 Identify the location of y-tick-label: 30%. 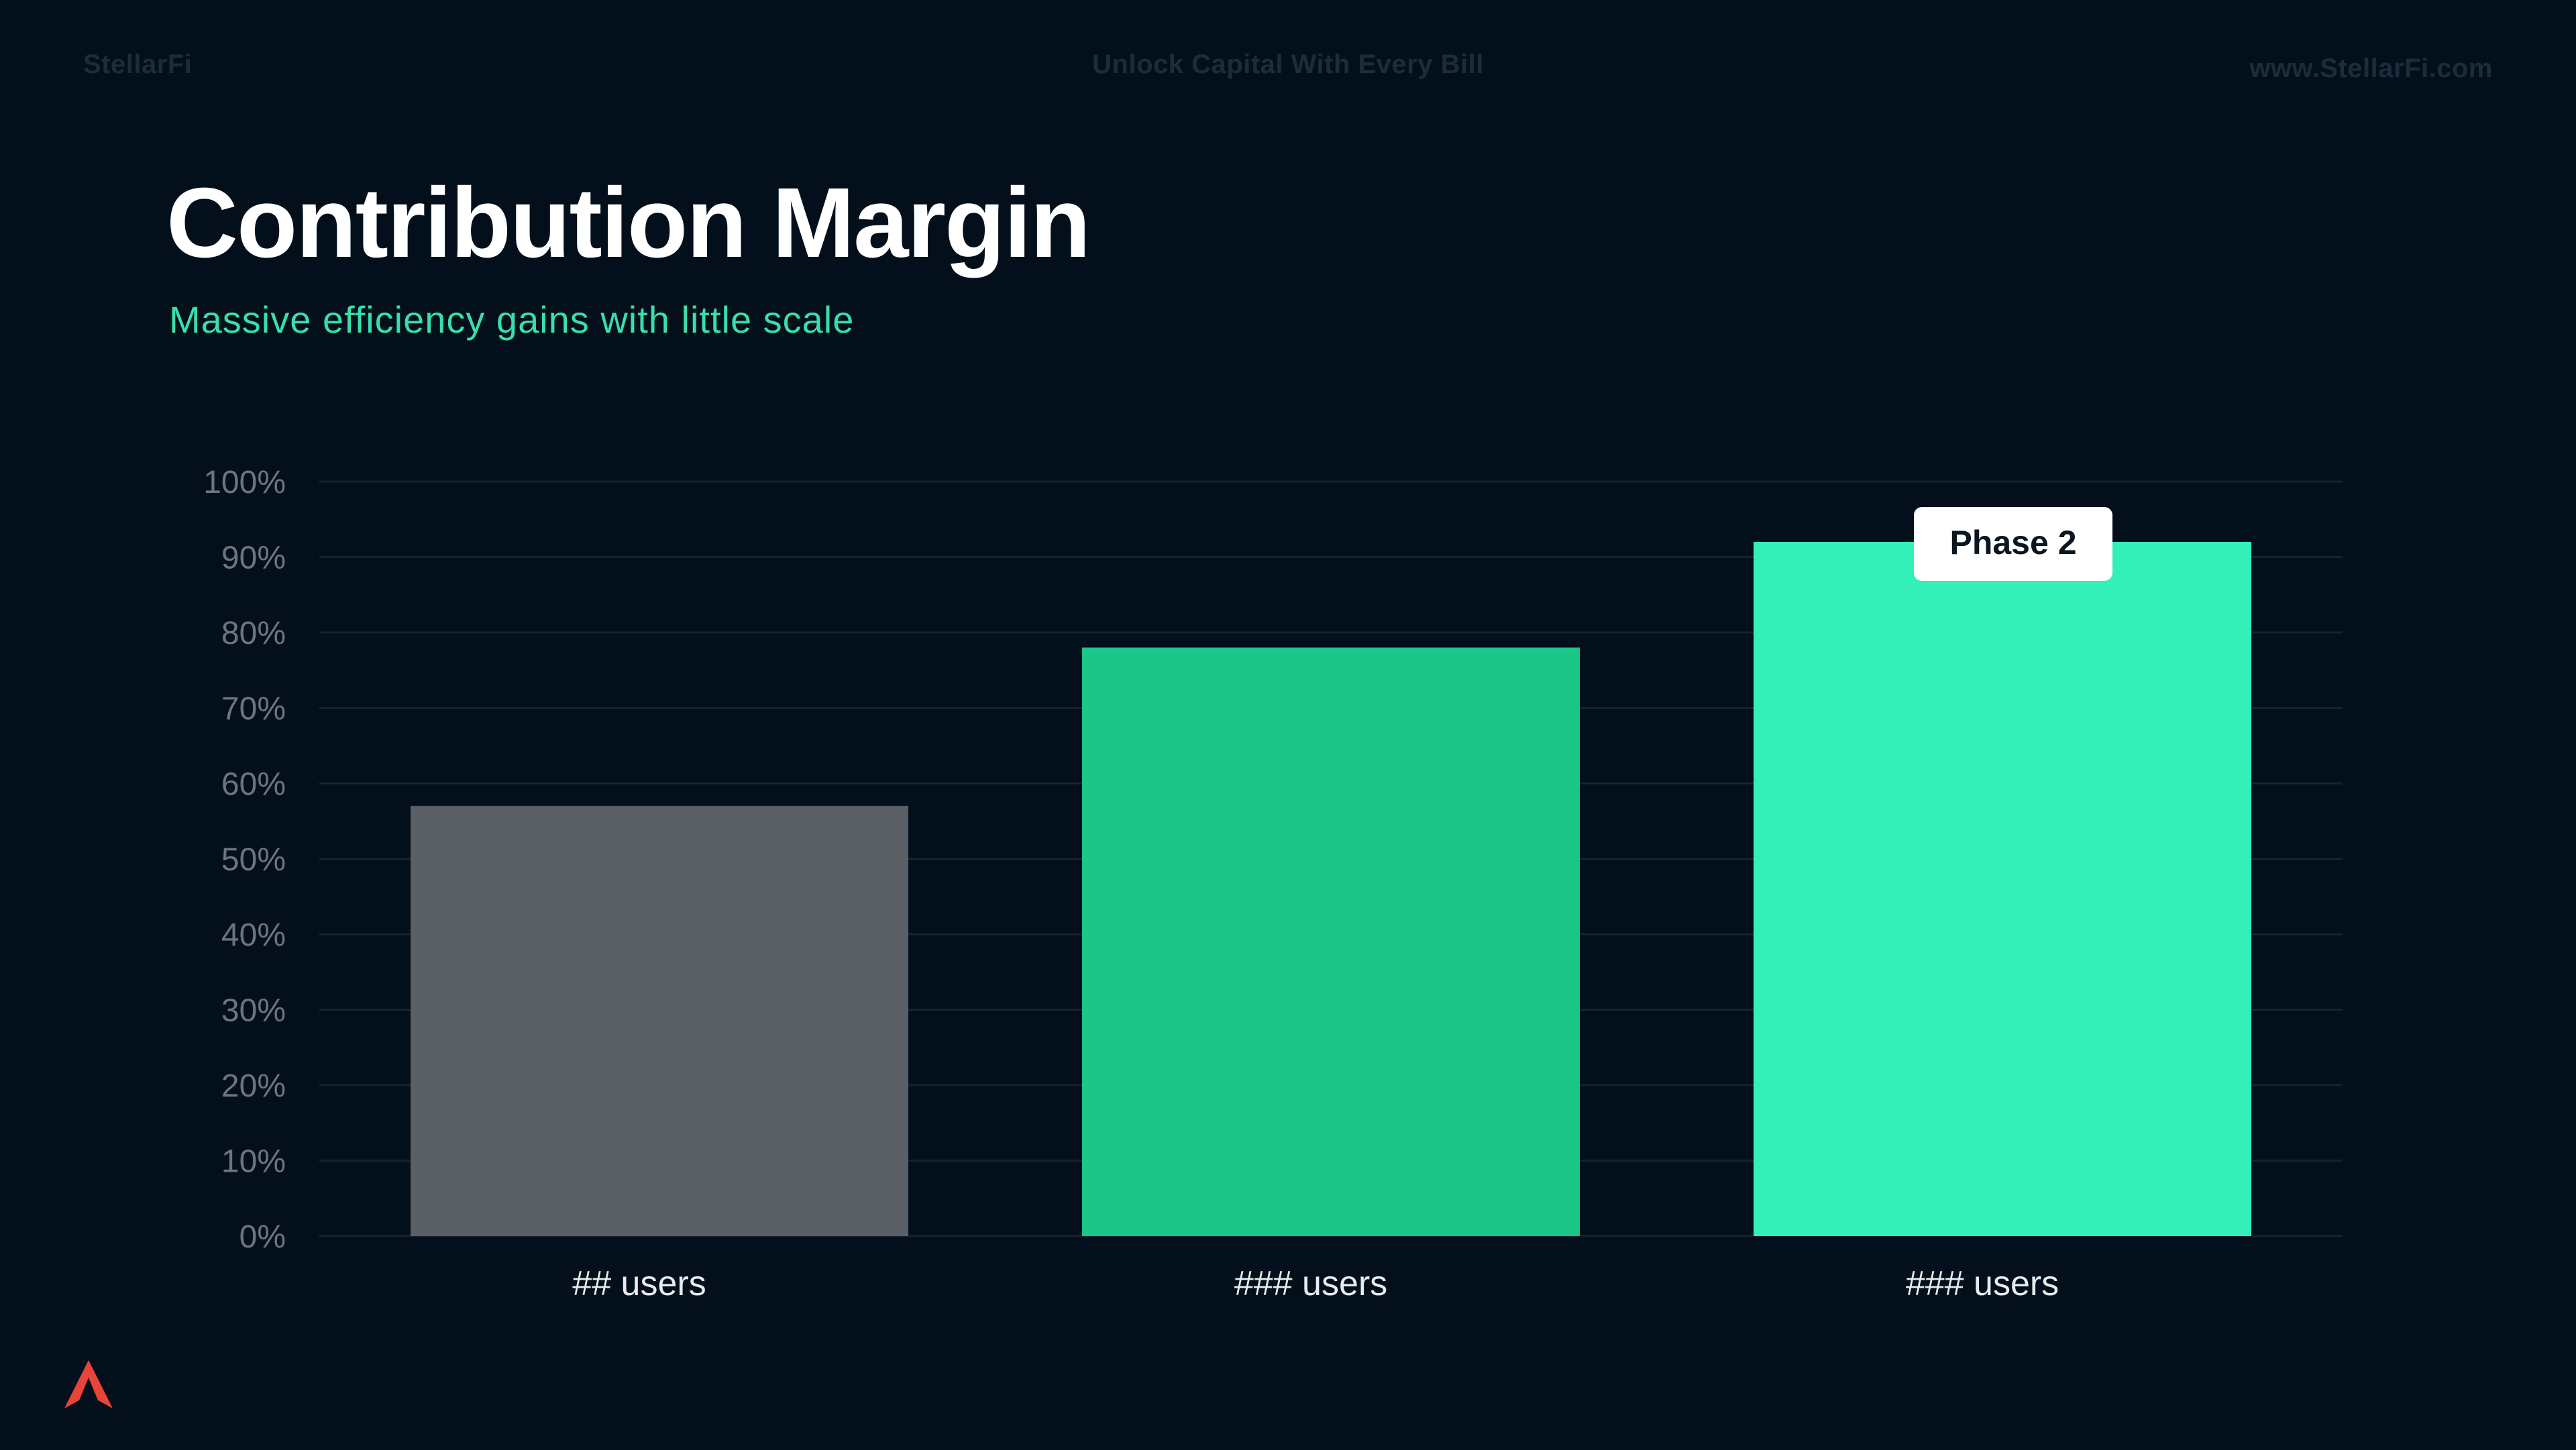
(253, 1011).